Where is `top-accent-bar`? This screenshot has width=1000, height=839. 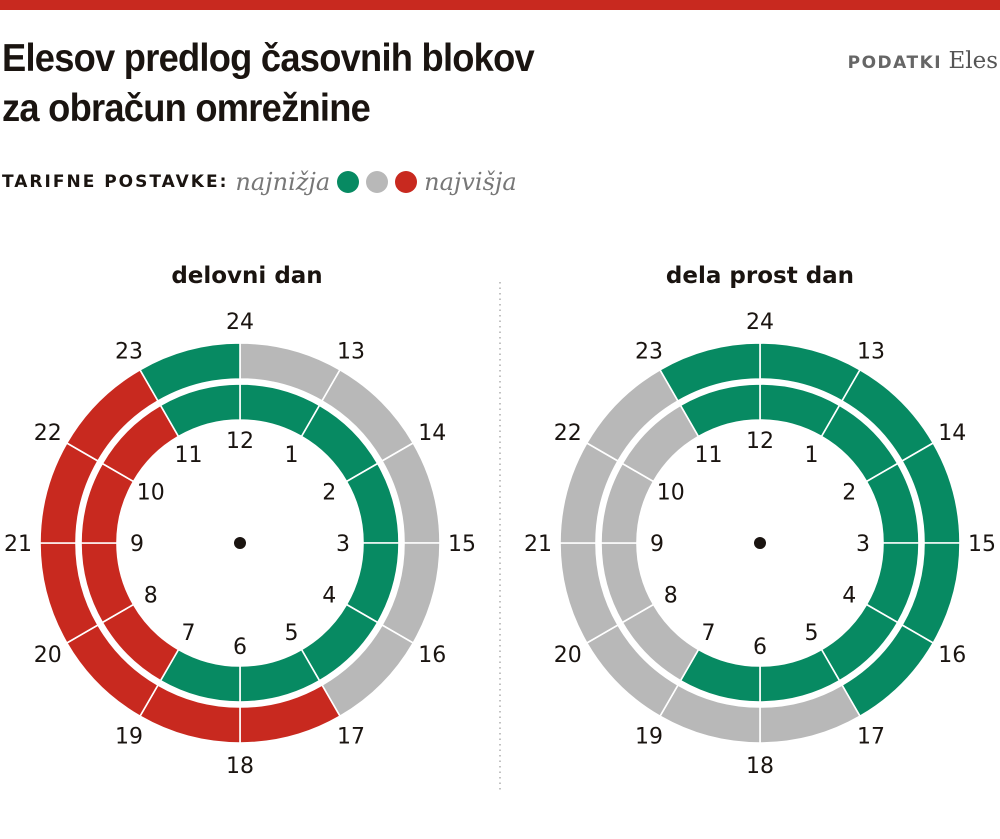
top-accent-bar is located at coordinates (500, 5).